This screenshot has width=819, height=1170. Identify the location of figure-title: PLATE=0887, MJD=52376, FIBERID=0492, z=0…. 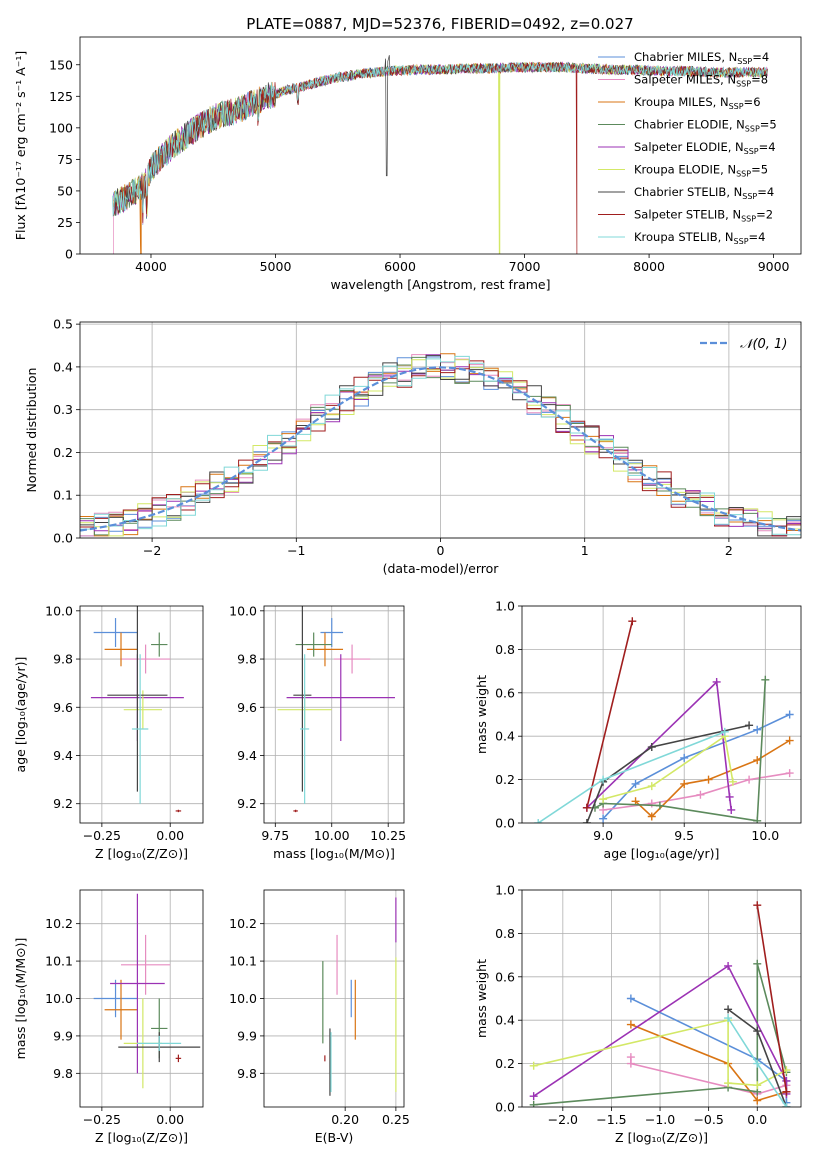
(439, 24).